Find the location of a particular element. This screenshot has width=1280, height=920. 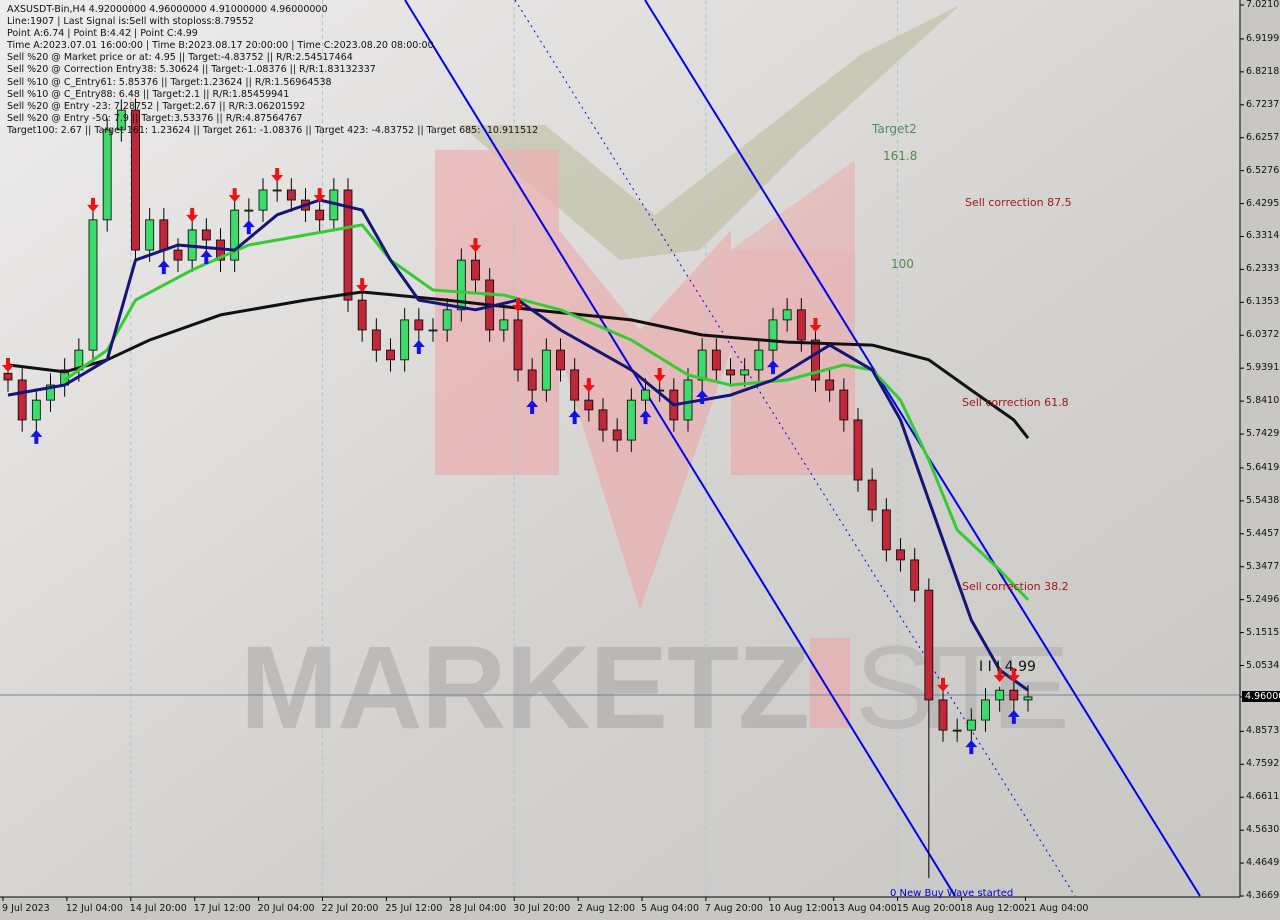

current-price-tag: 4.96000 is located at coordinates (1261, 696).